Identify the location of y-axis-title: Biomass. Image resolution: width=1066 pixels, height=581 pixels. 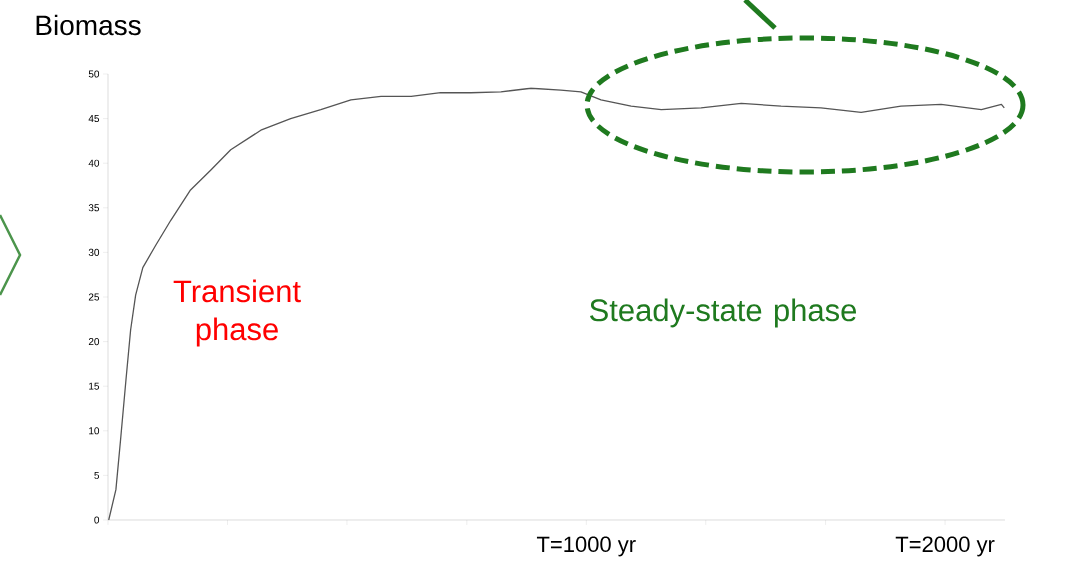
(88, 25).